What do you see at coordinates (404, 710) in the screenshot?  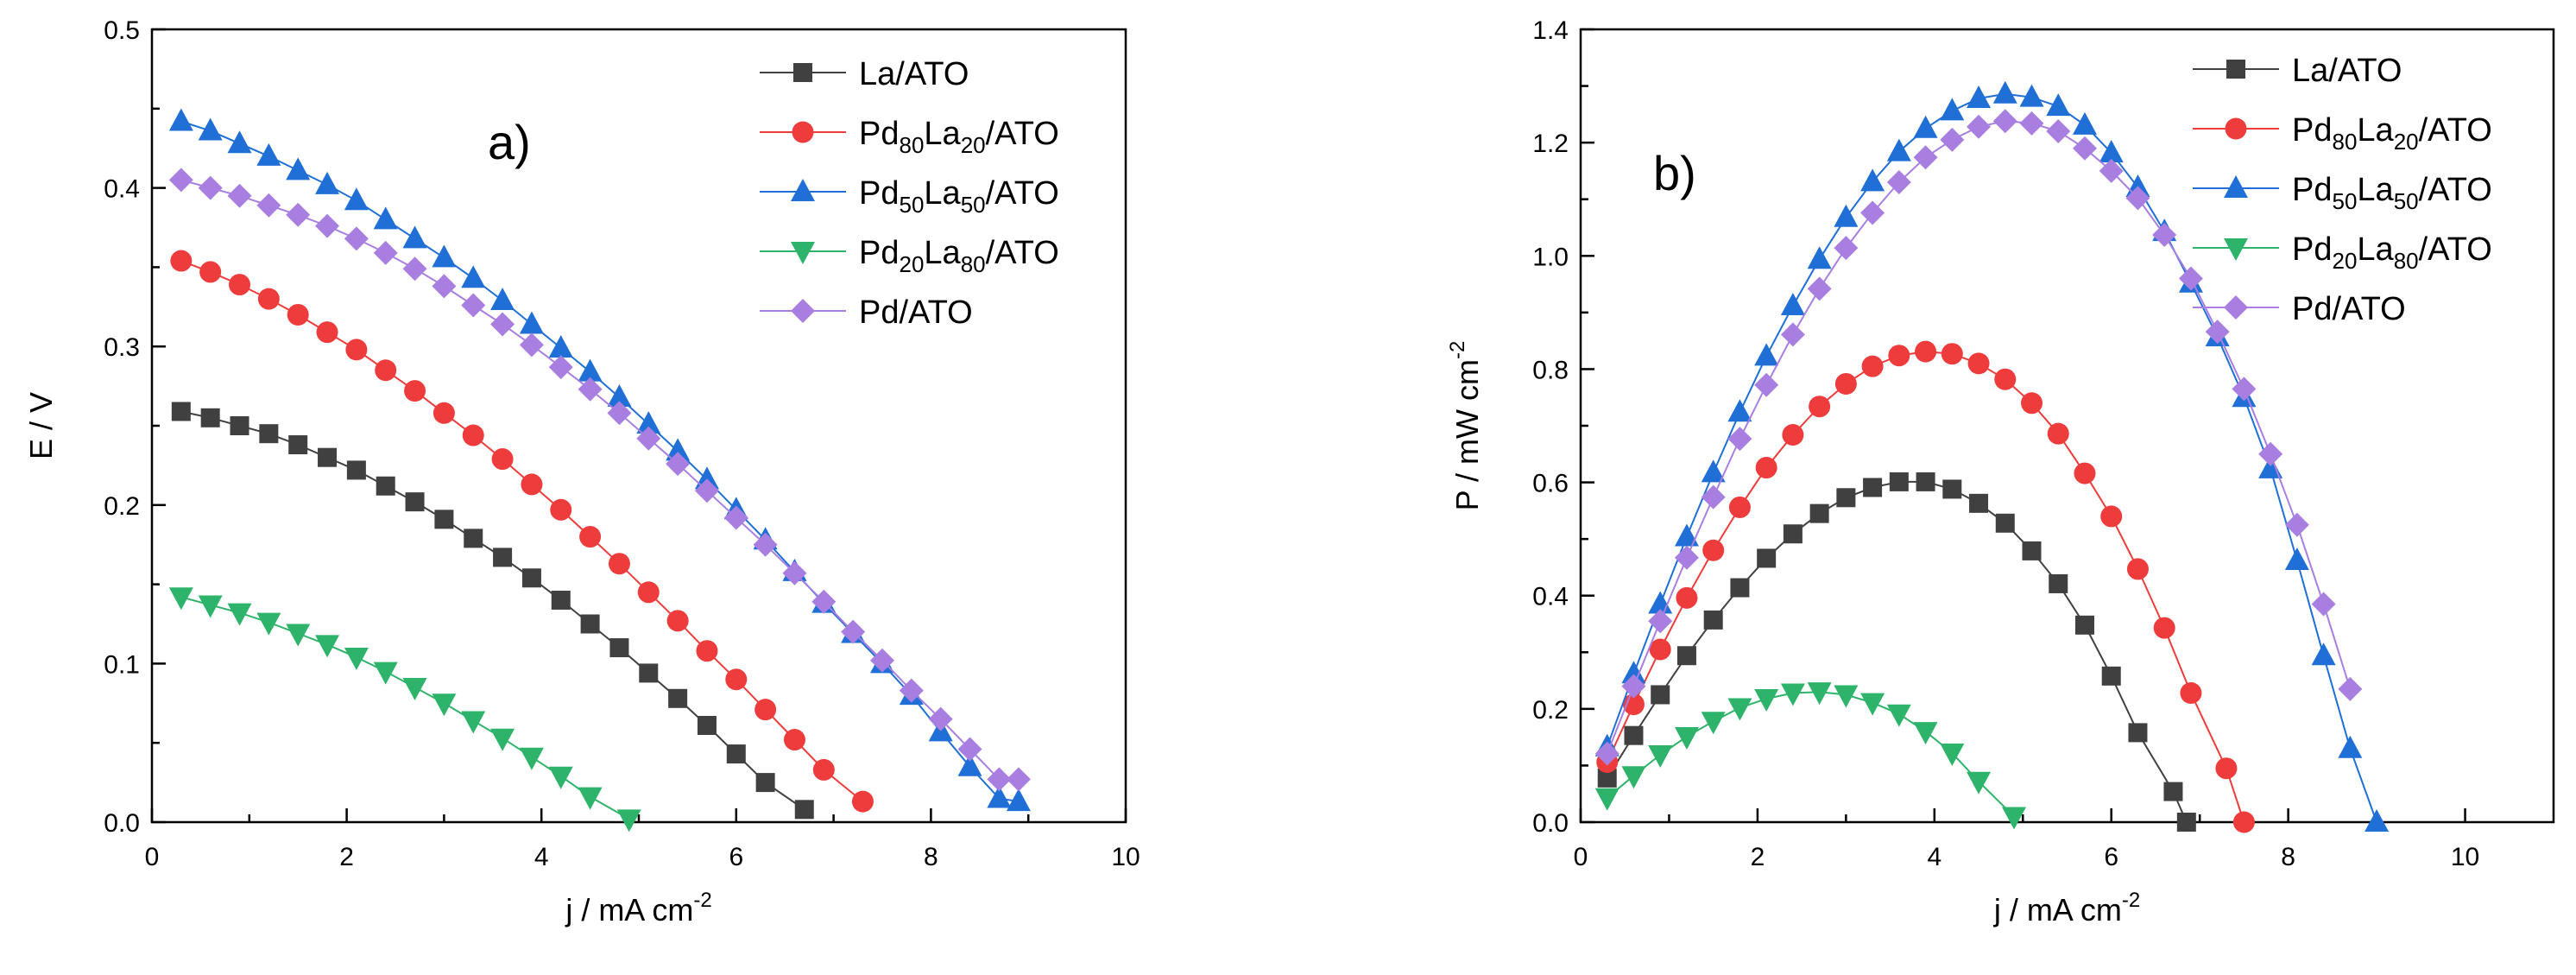 I see `series-pd20la80-ato` at bounding box center [404, 710].